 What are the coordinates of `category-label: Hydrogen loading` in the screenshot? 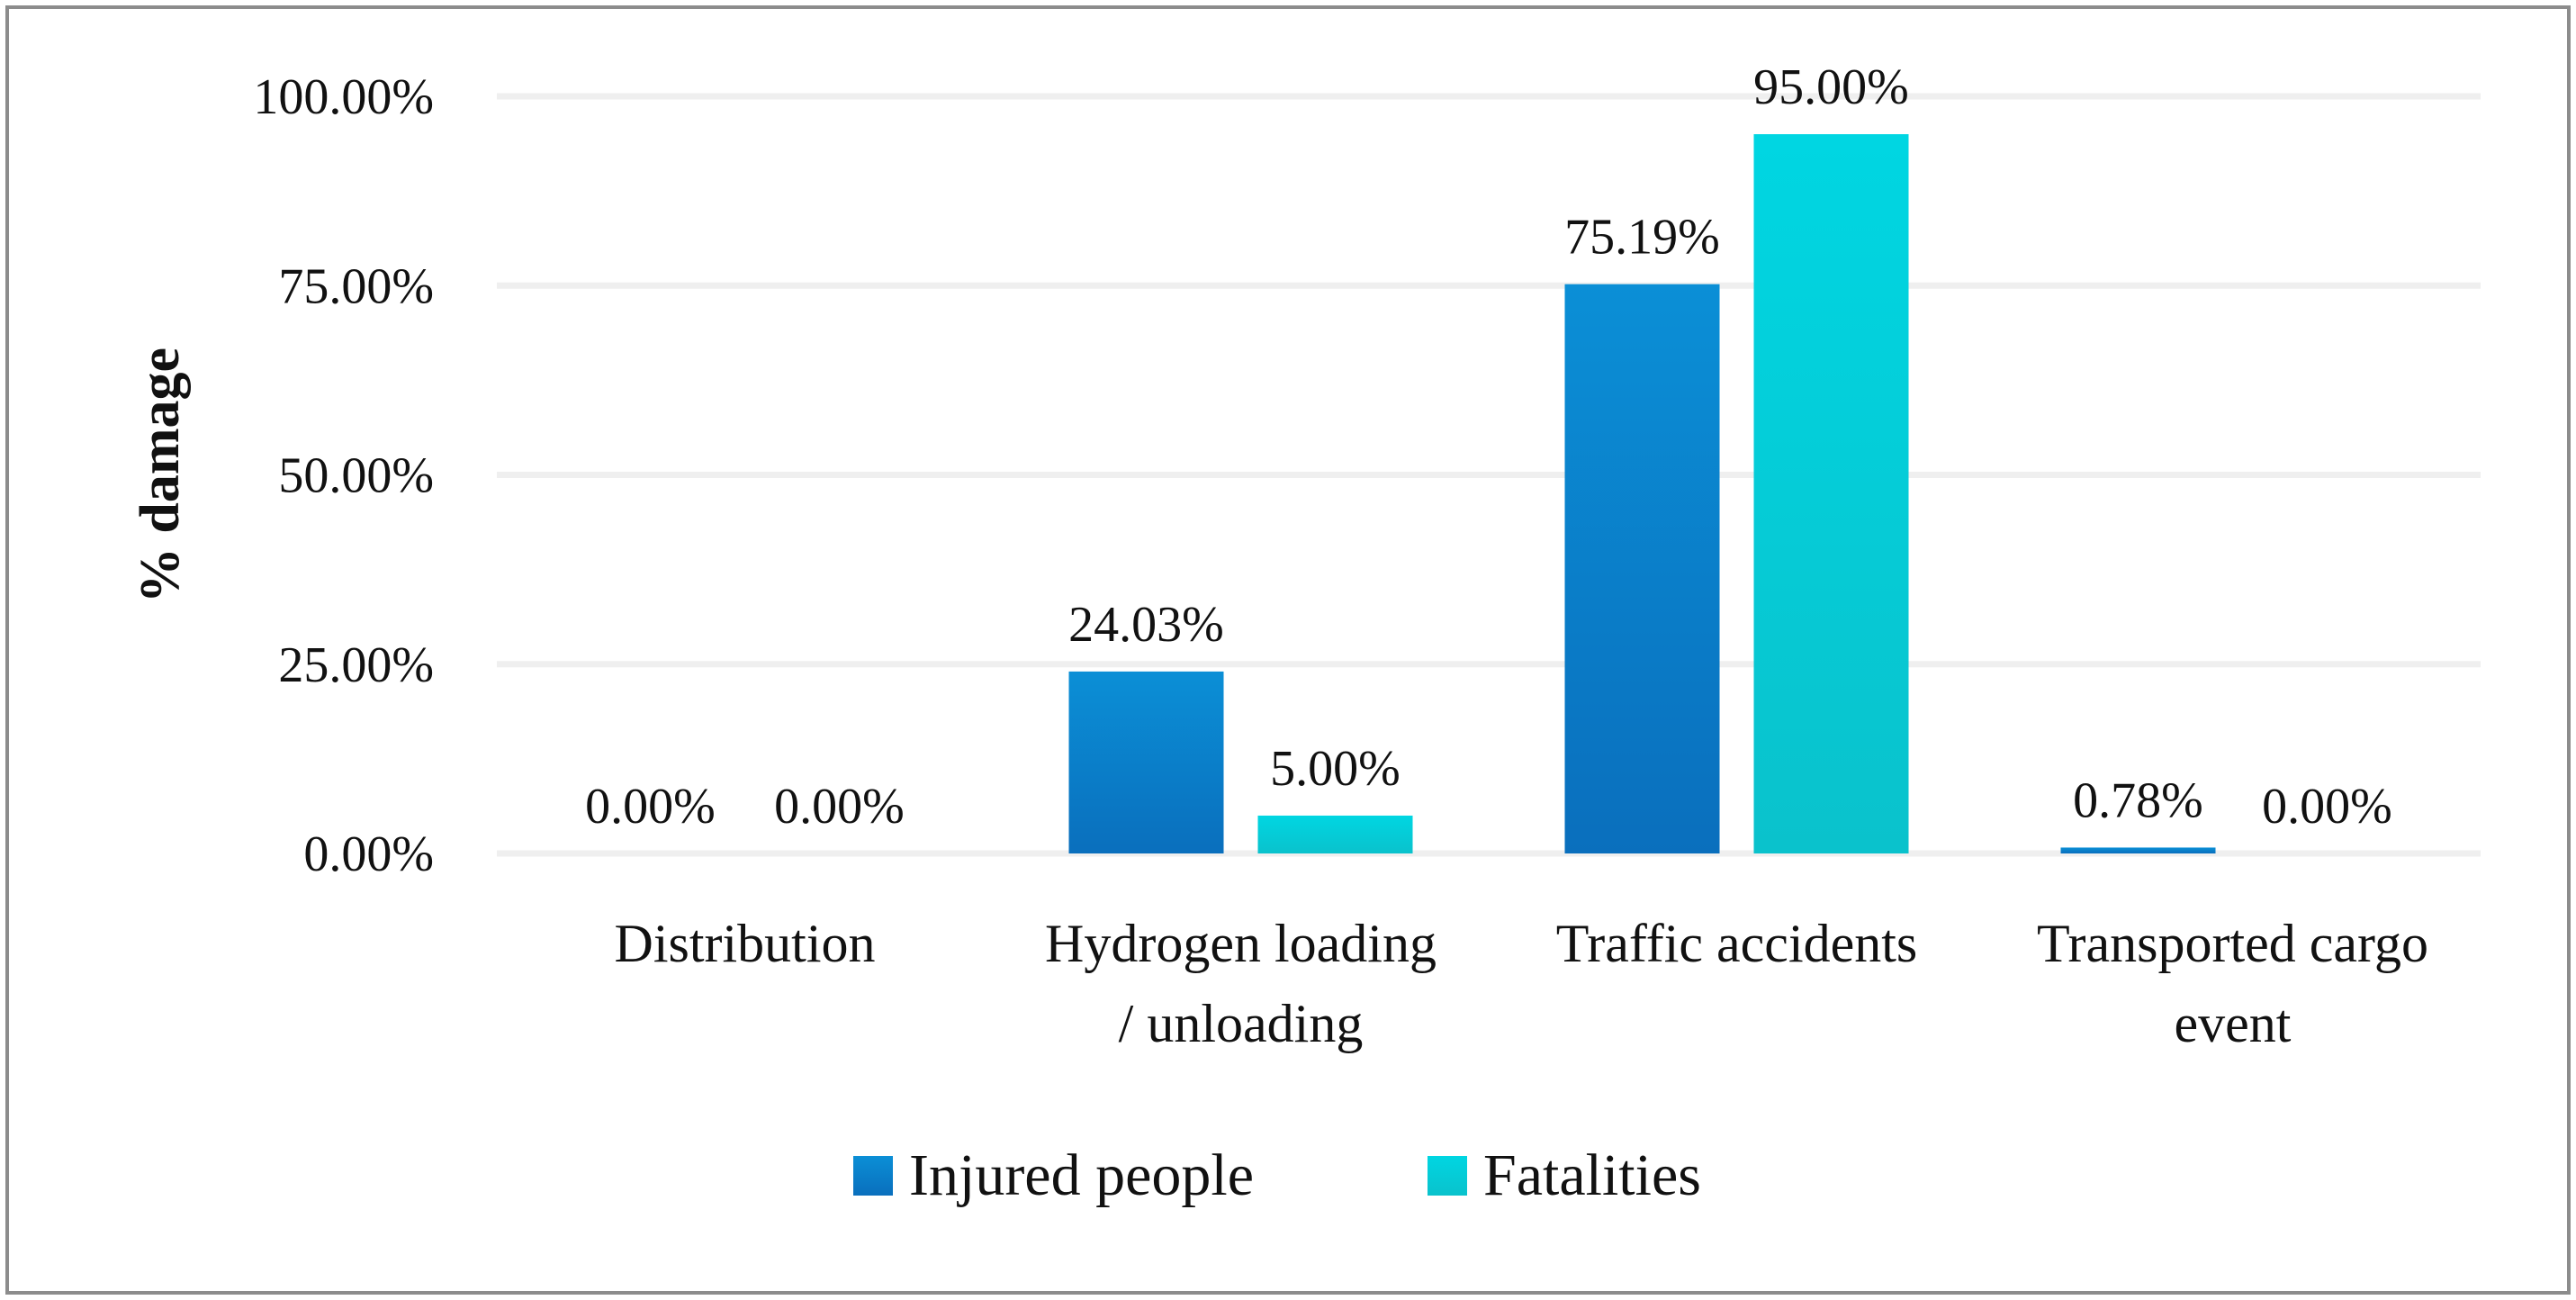 It's located at (1241, 943).